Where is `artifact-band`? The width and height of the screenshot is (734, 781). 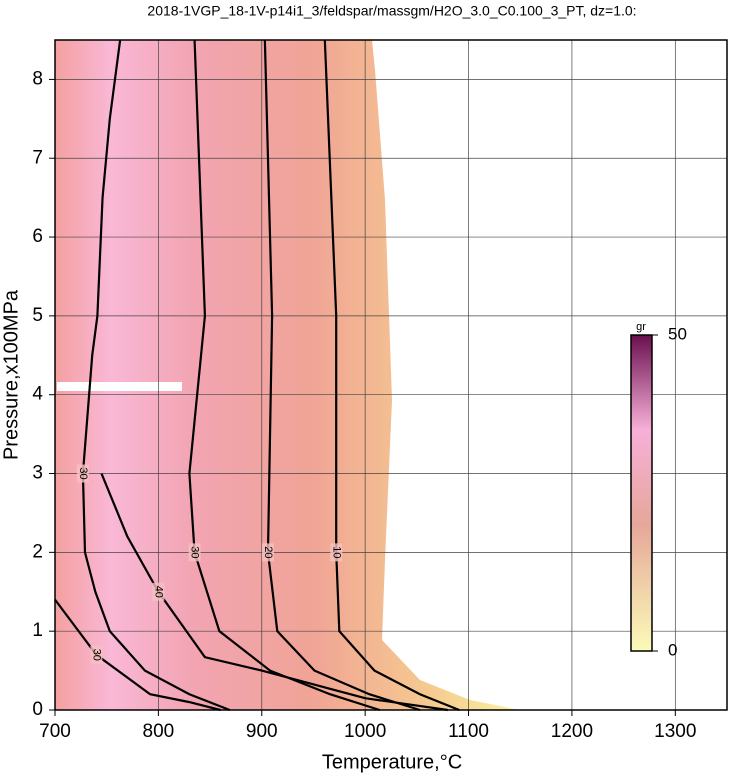
artifact-band is located at coordinates (119, 386).